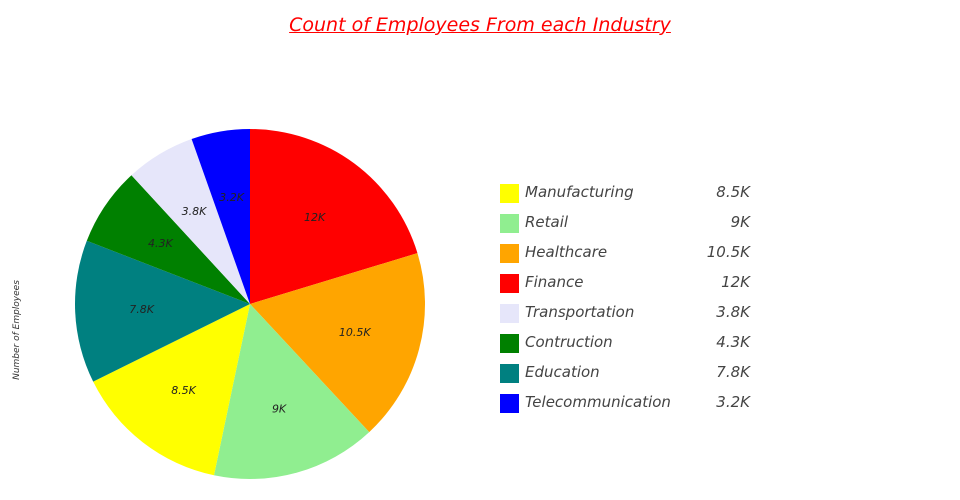 This screenshot has width=960, height=500. I want to click on legend-value: 10.5K, so click(728, 252).